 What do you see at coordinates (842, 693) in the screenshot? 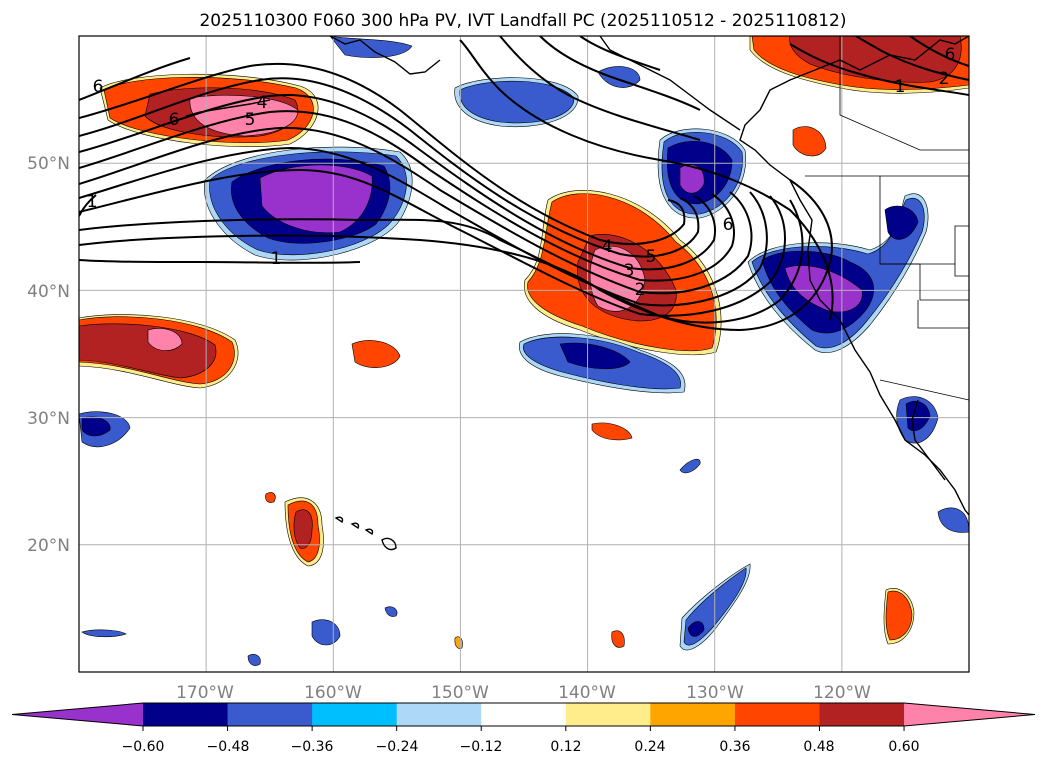
I see `lon-label: 120°W` at bounding box center [842, 693].